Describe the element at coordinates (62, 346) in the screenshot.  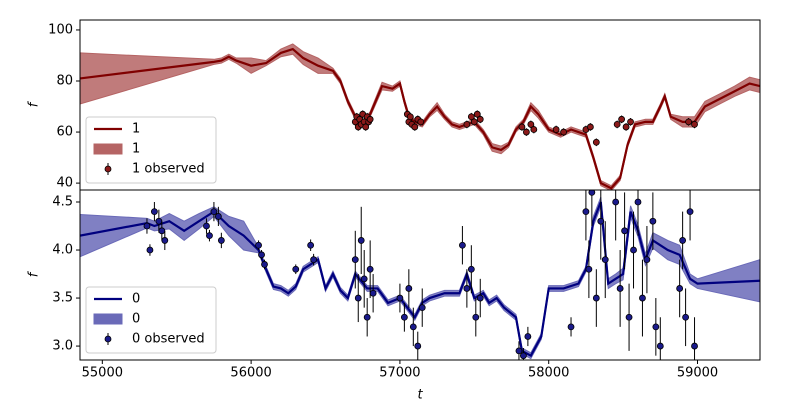
I see `y-tick-label: 3.0` at that location.